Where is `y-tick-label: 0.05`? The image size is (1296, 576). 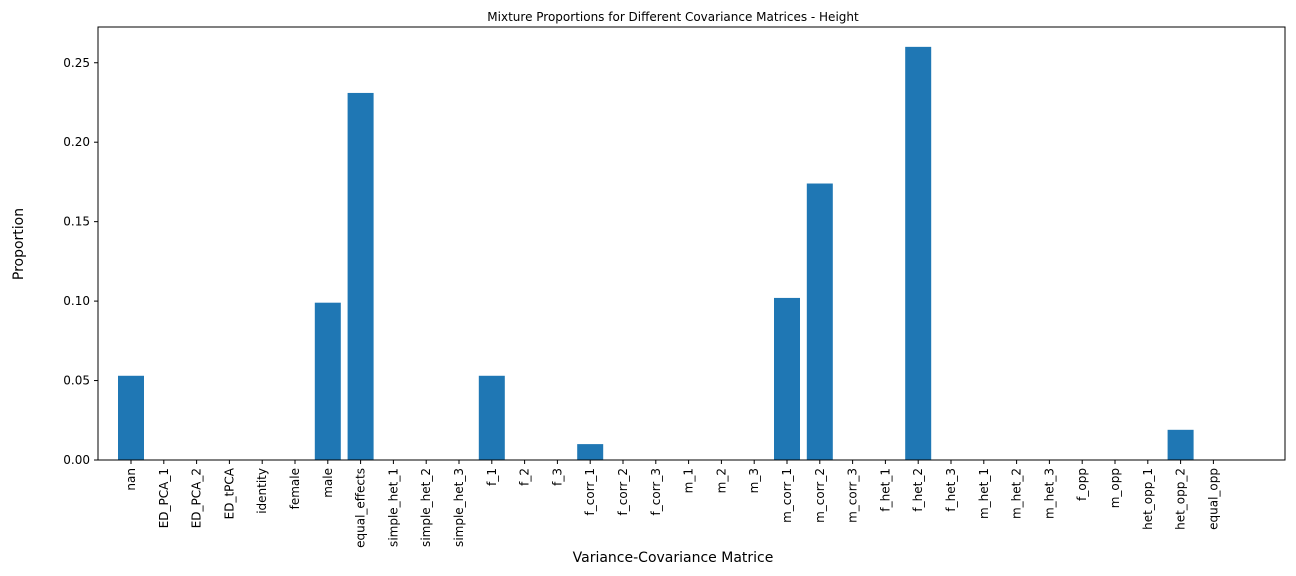
y-tick-label: 0.05 is located at coordinates (76, 381).